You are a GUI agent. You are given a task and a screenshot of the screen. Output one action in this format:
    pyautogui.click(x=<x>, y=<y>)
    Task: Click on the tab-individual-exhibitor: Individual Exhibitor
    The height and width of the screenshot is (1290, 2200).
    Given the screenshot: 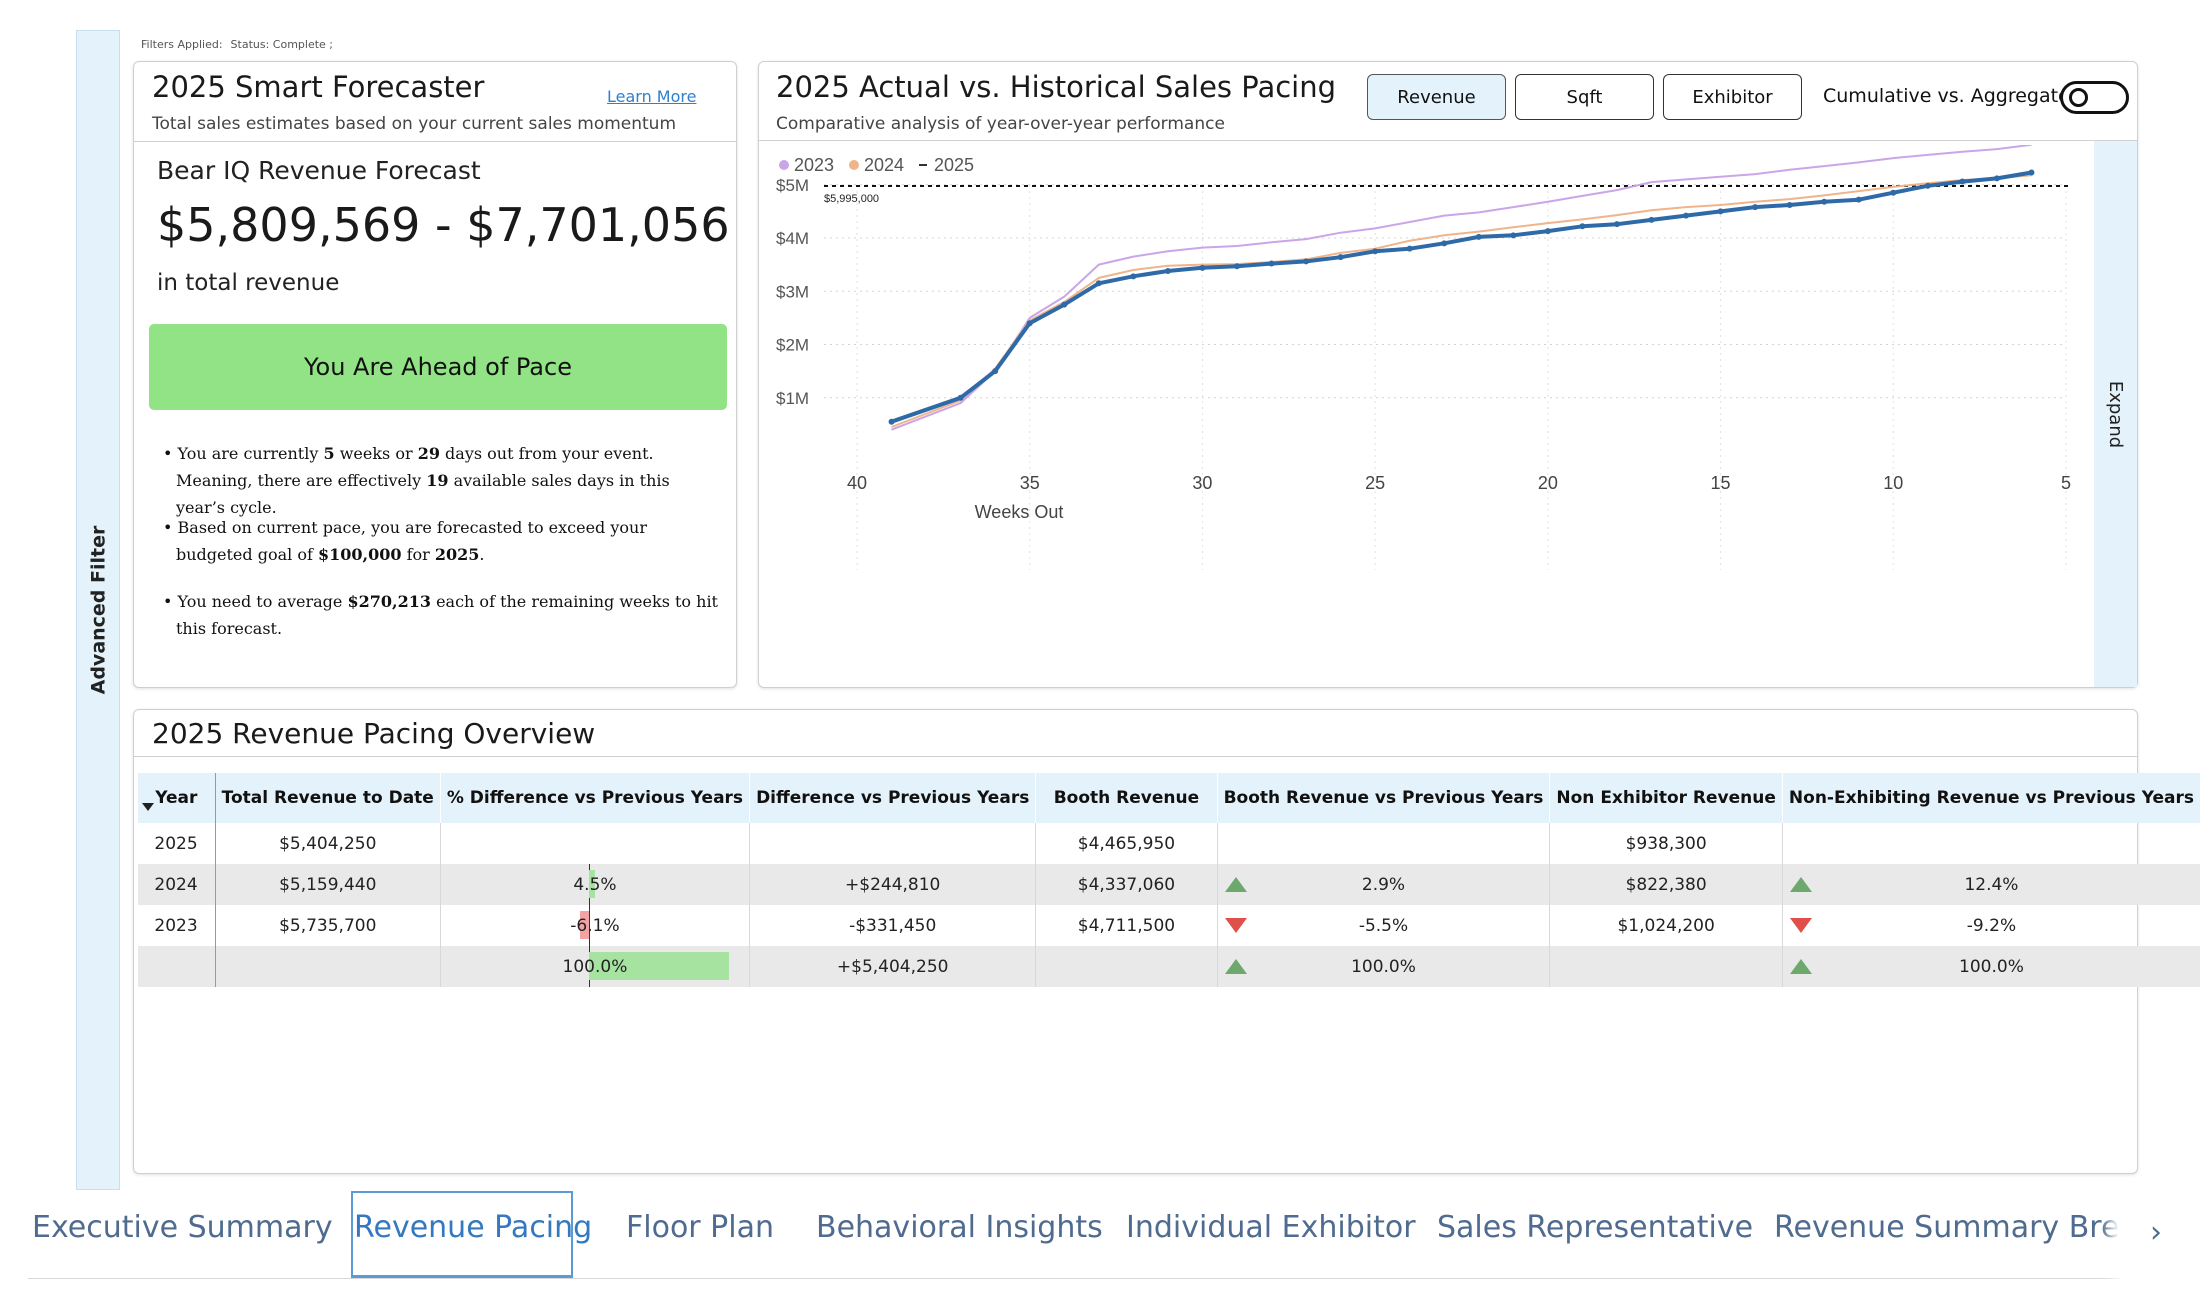 What is the action you would take?
    pyautogui.click(x=1271, y=1227)
    